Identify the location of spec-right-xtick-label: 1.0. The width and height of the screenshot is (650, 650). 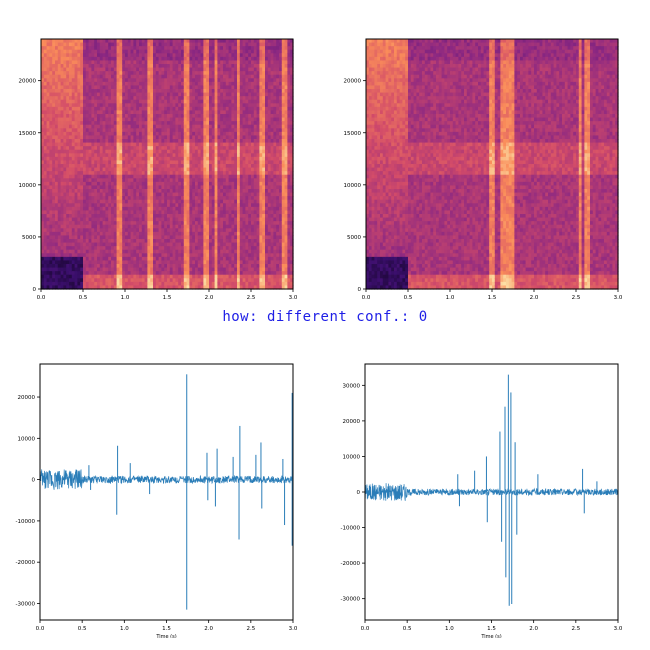
(450, 298).